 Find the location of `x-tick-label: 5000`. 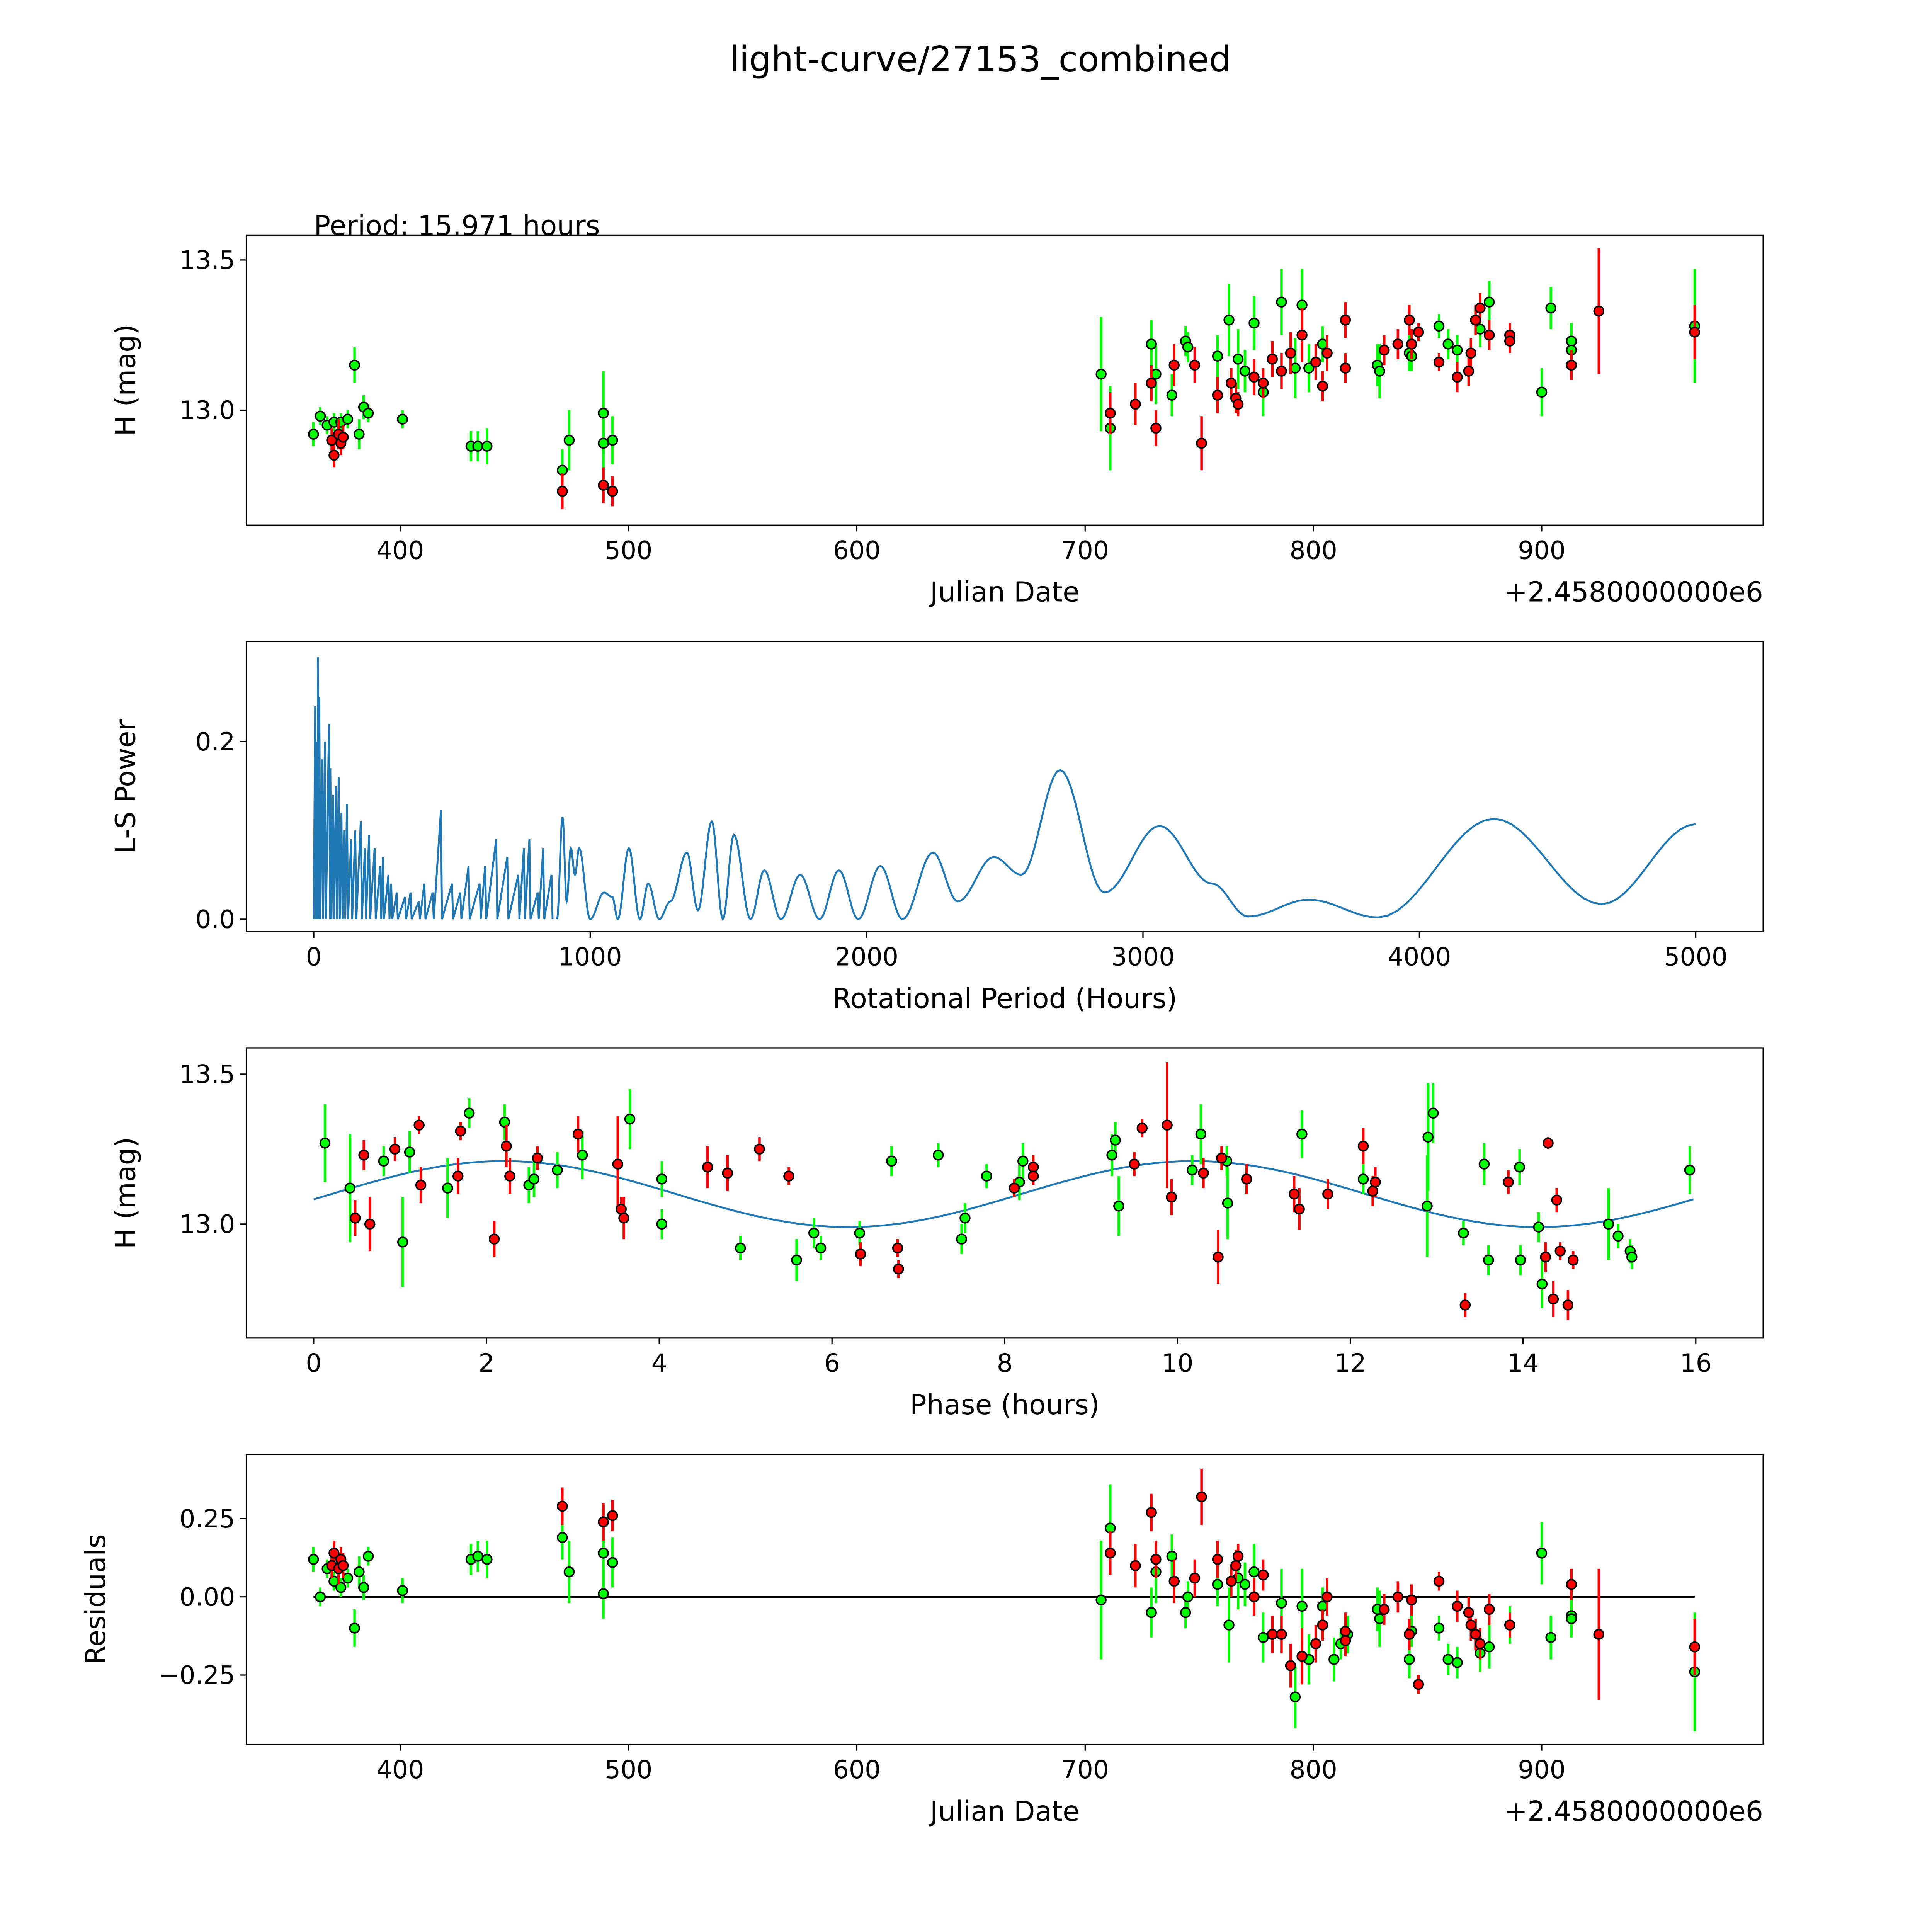

x-tick-label: 5000 is located at coordinates (1696, 956).